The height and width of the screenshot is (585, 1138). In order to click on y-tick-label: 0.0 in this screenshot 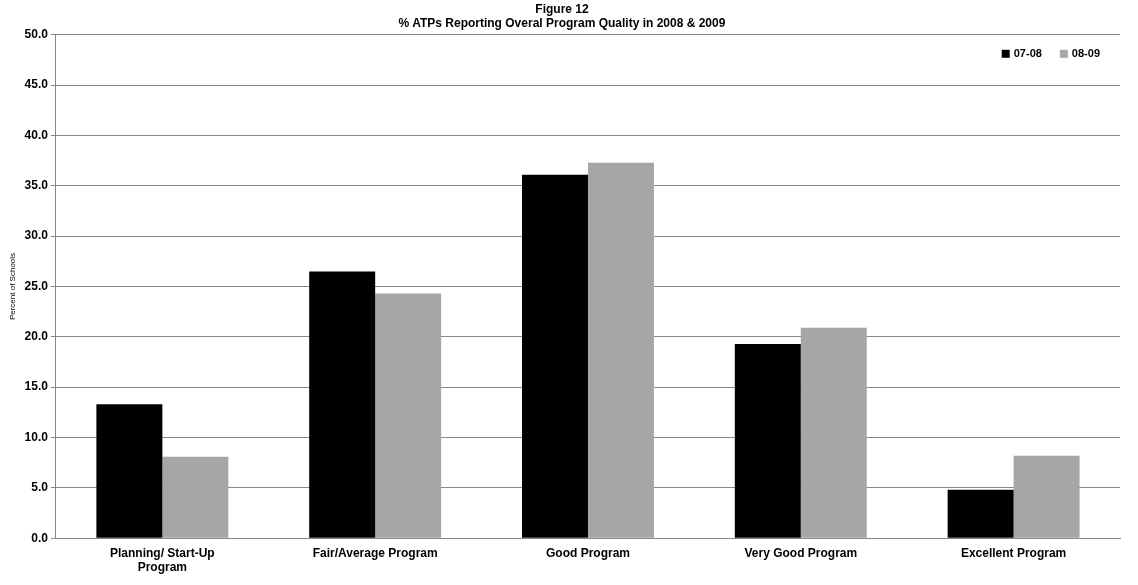, I will do `click(40, 537)`.